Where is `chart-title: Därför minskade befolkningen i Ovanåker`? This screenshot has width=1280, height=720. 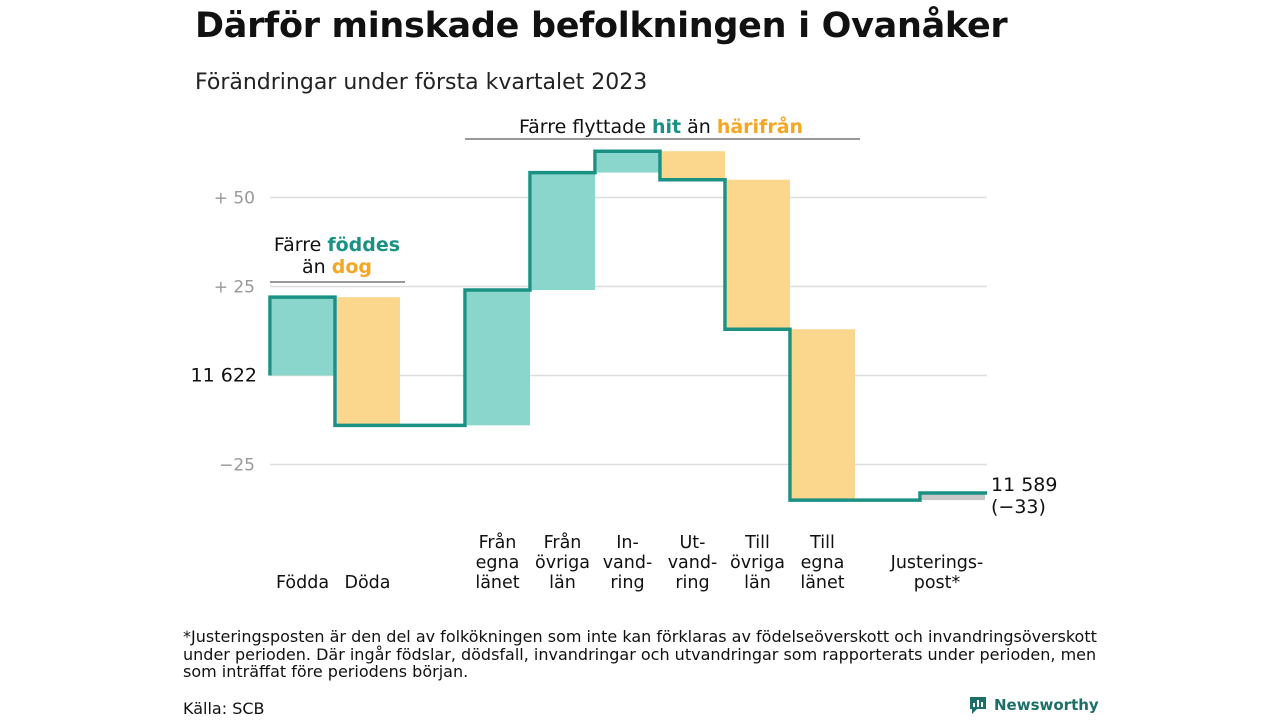 chart-title: Därför minskade befolkningen i Ovanåker is located at coordinates (601, 26).